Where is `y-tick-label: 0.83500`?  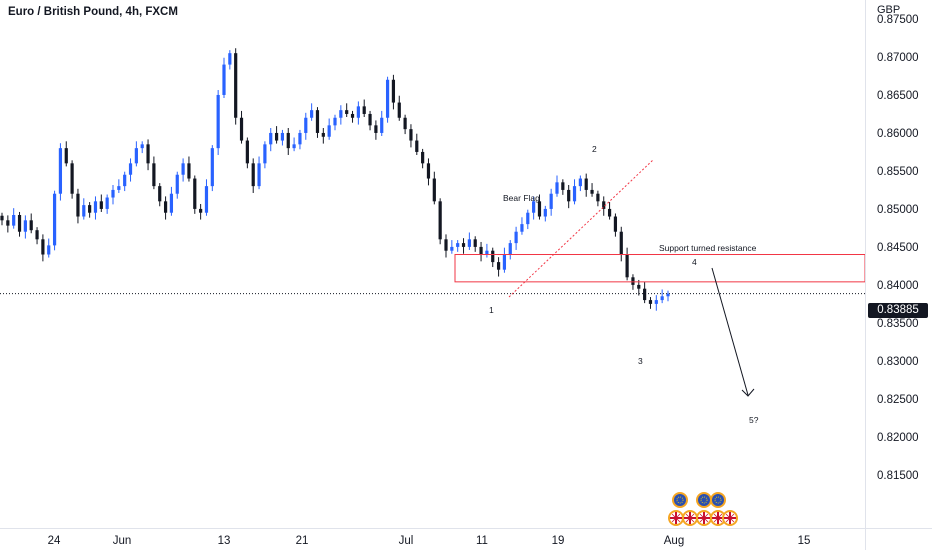
y-tick-label: 0.83500 is located at coordinates (898, 324).